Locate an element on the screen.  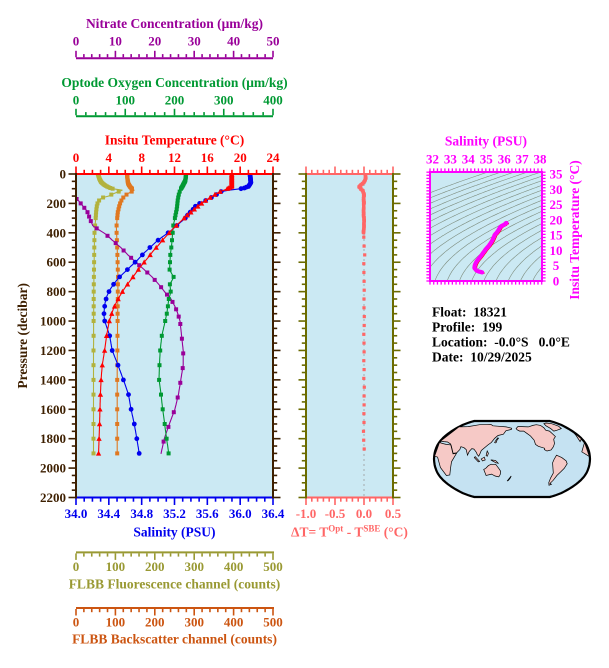
svg-text: 4 is located at coordinates (109, 157).